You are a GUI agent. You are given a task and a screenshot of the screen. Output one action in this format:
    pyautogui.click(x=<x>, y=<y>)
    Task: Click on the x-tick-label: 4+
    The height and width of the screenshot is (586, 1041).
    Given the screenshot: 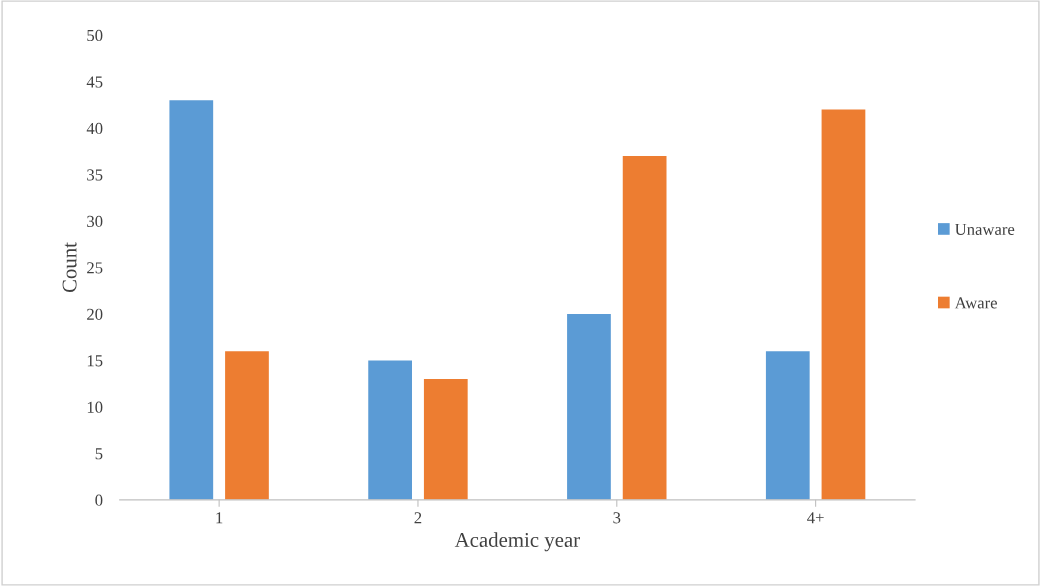 What is the action you would take?
    pyautogui.click(x=815, y=518)
    